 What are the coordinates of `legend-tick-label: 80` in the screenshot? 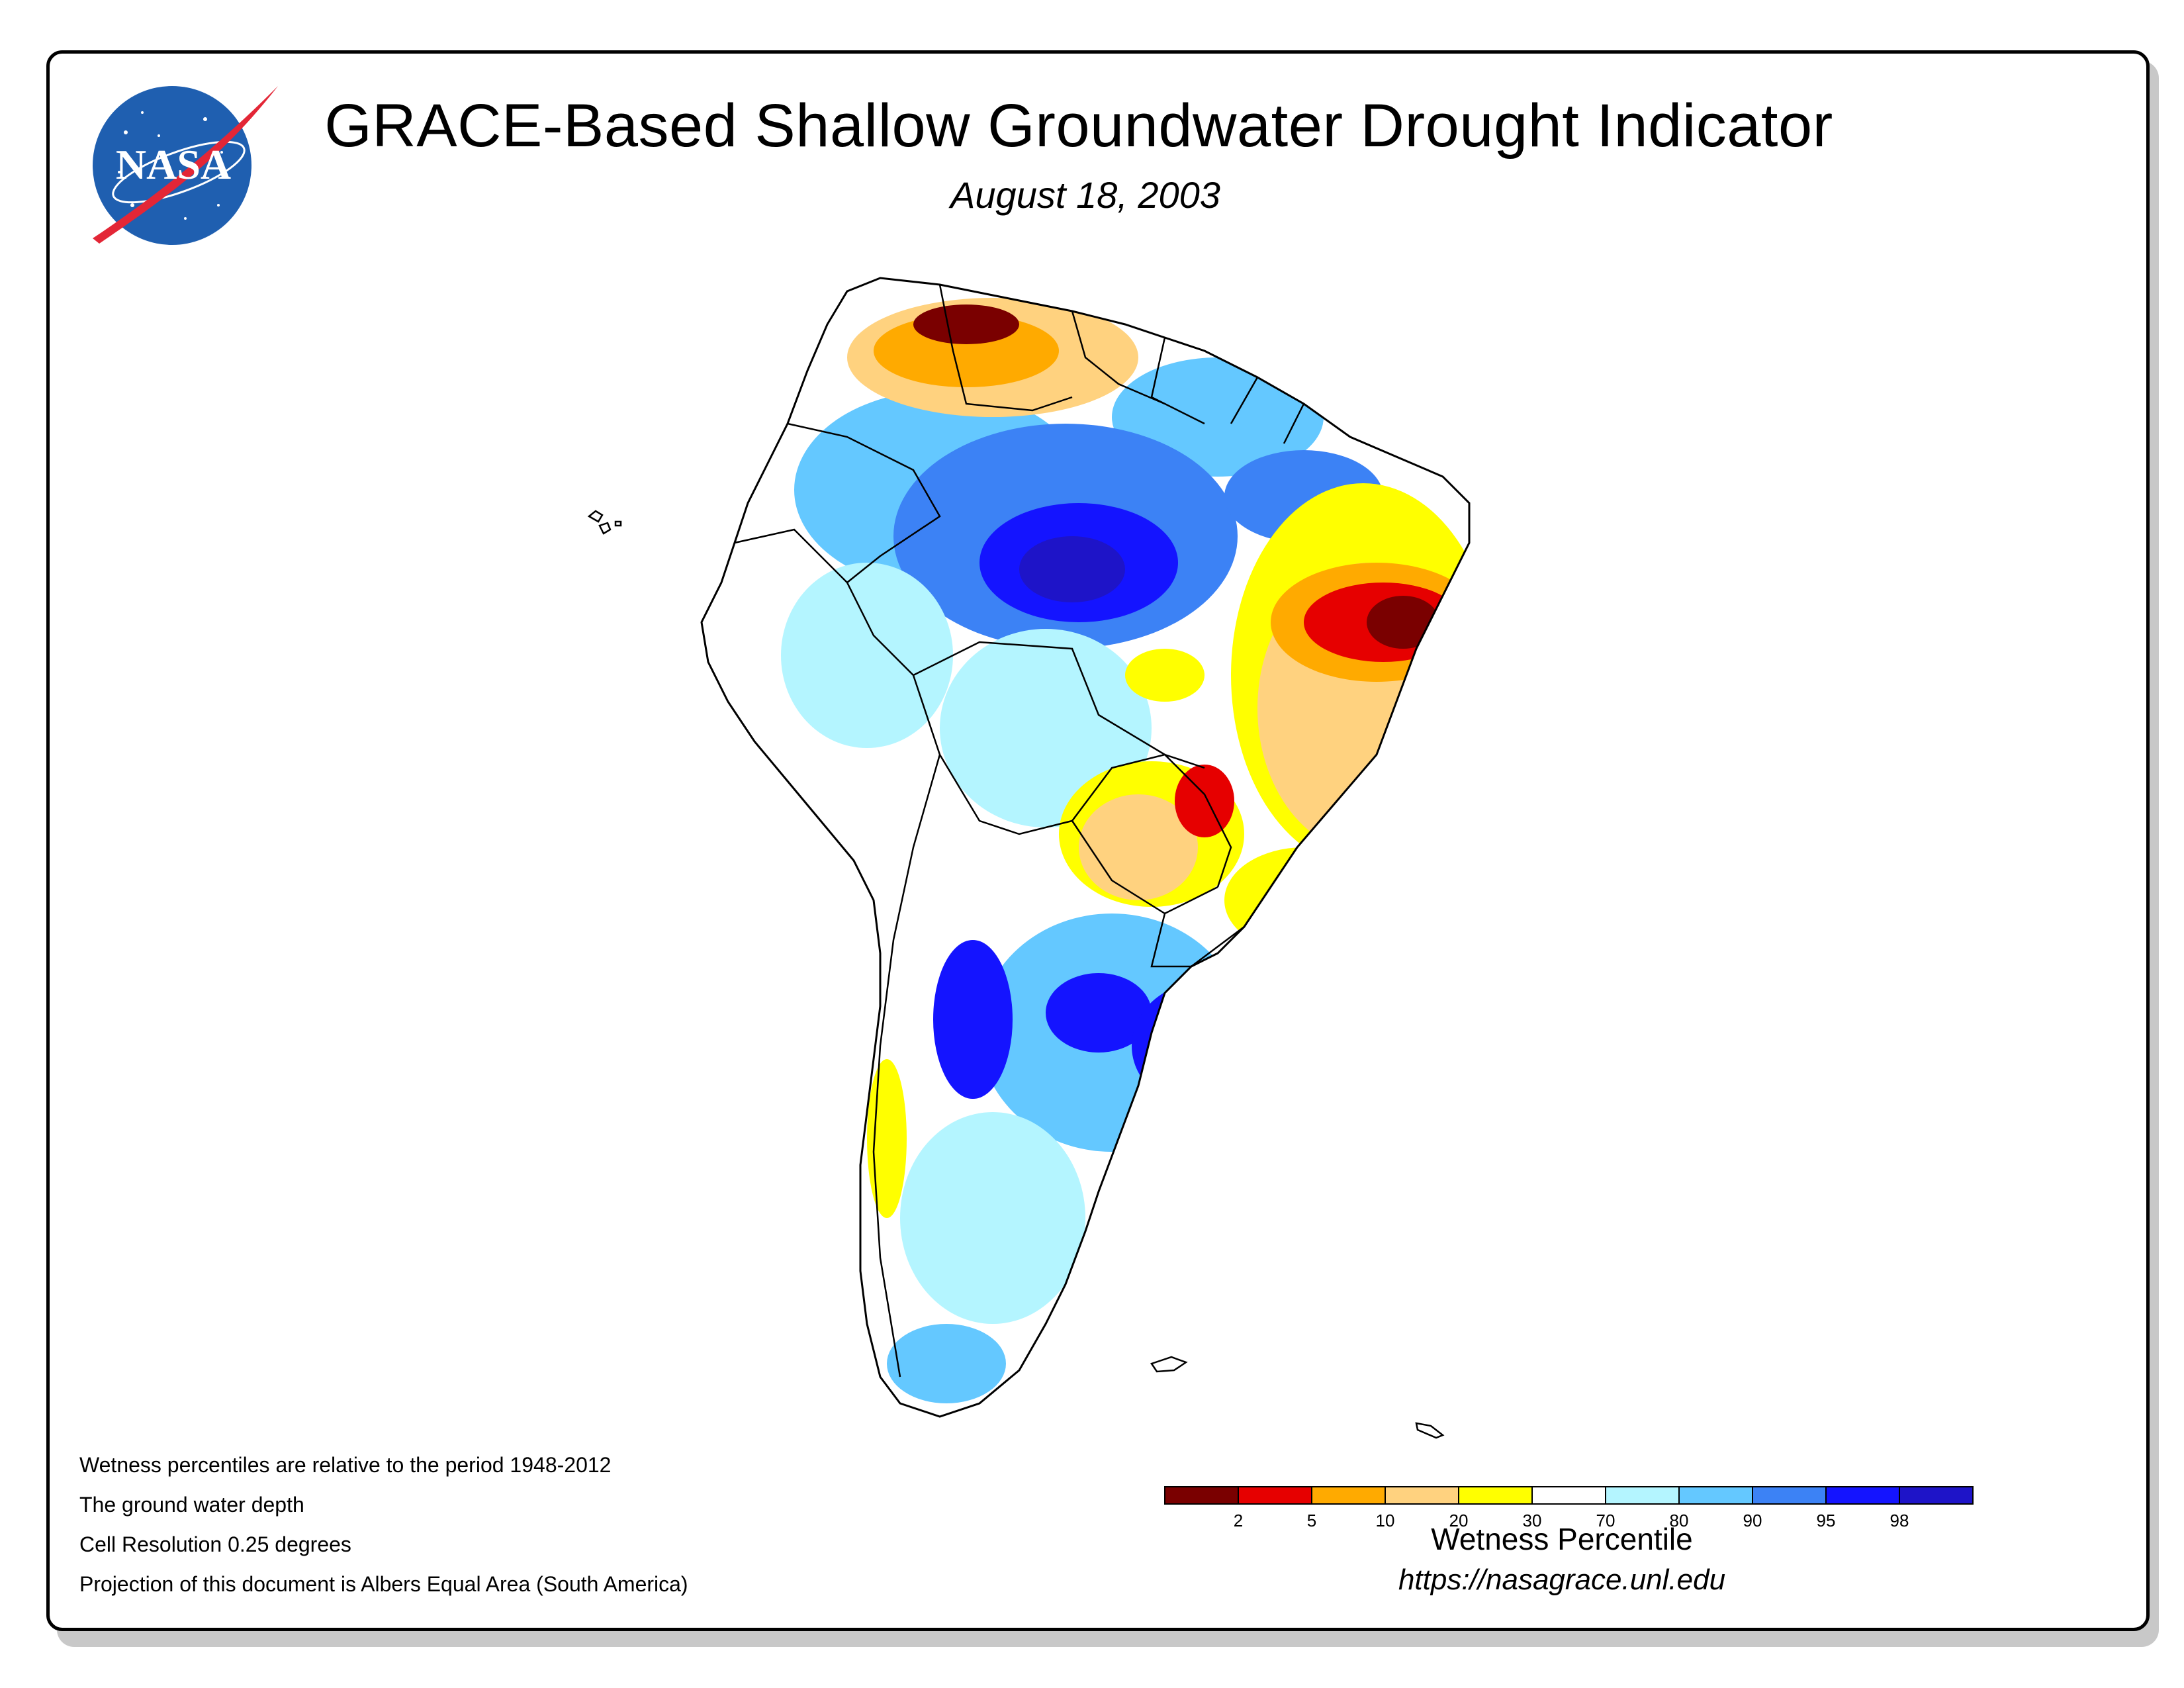 It's located at (1679, 1520).